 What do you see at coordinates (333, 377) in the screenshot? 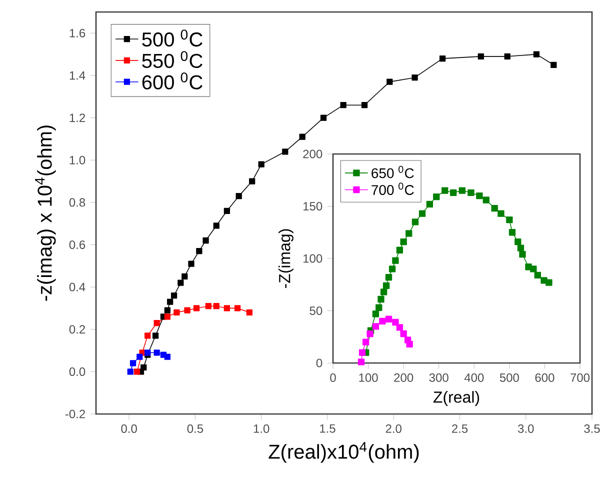
I see `x-tick-label: 0` at bounding box center [333, 377].